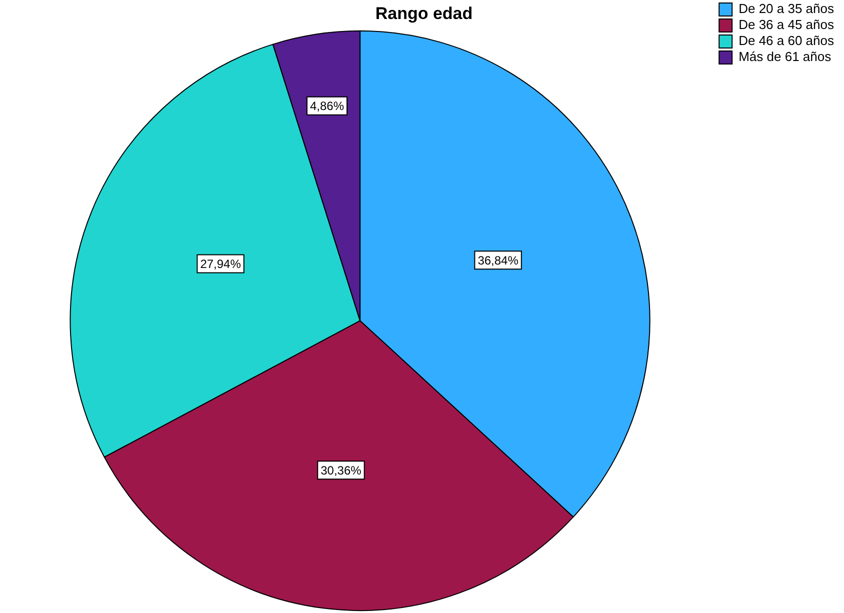 Image resolution: width=844 pixels, height=613 pixels. What do you see at coordinates (424, 13) in the screenshot?
I see `chart-title: Rango edad` at bounding box center [424, 13].